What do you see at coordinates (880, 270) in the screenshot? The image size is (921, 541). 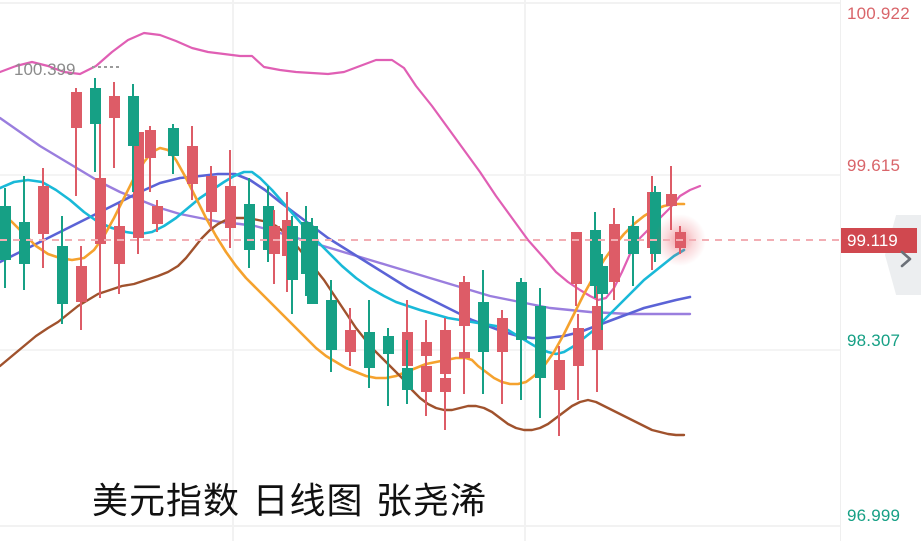 I see `price-axis: 100.922 99.615 98.307 96.999 99.119` at bounding box center [880, 270].